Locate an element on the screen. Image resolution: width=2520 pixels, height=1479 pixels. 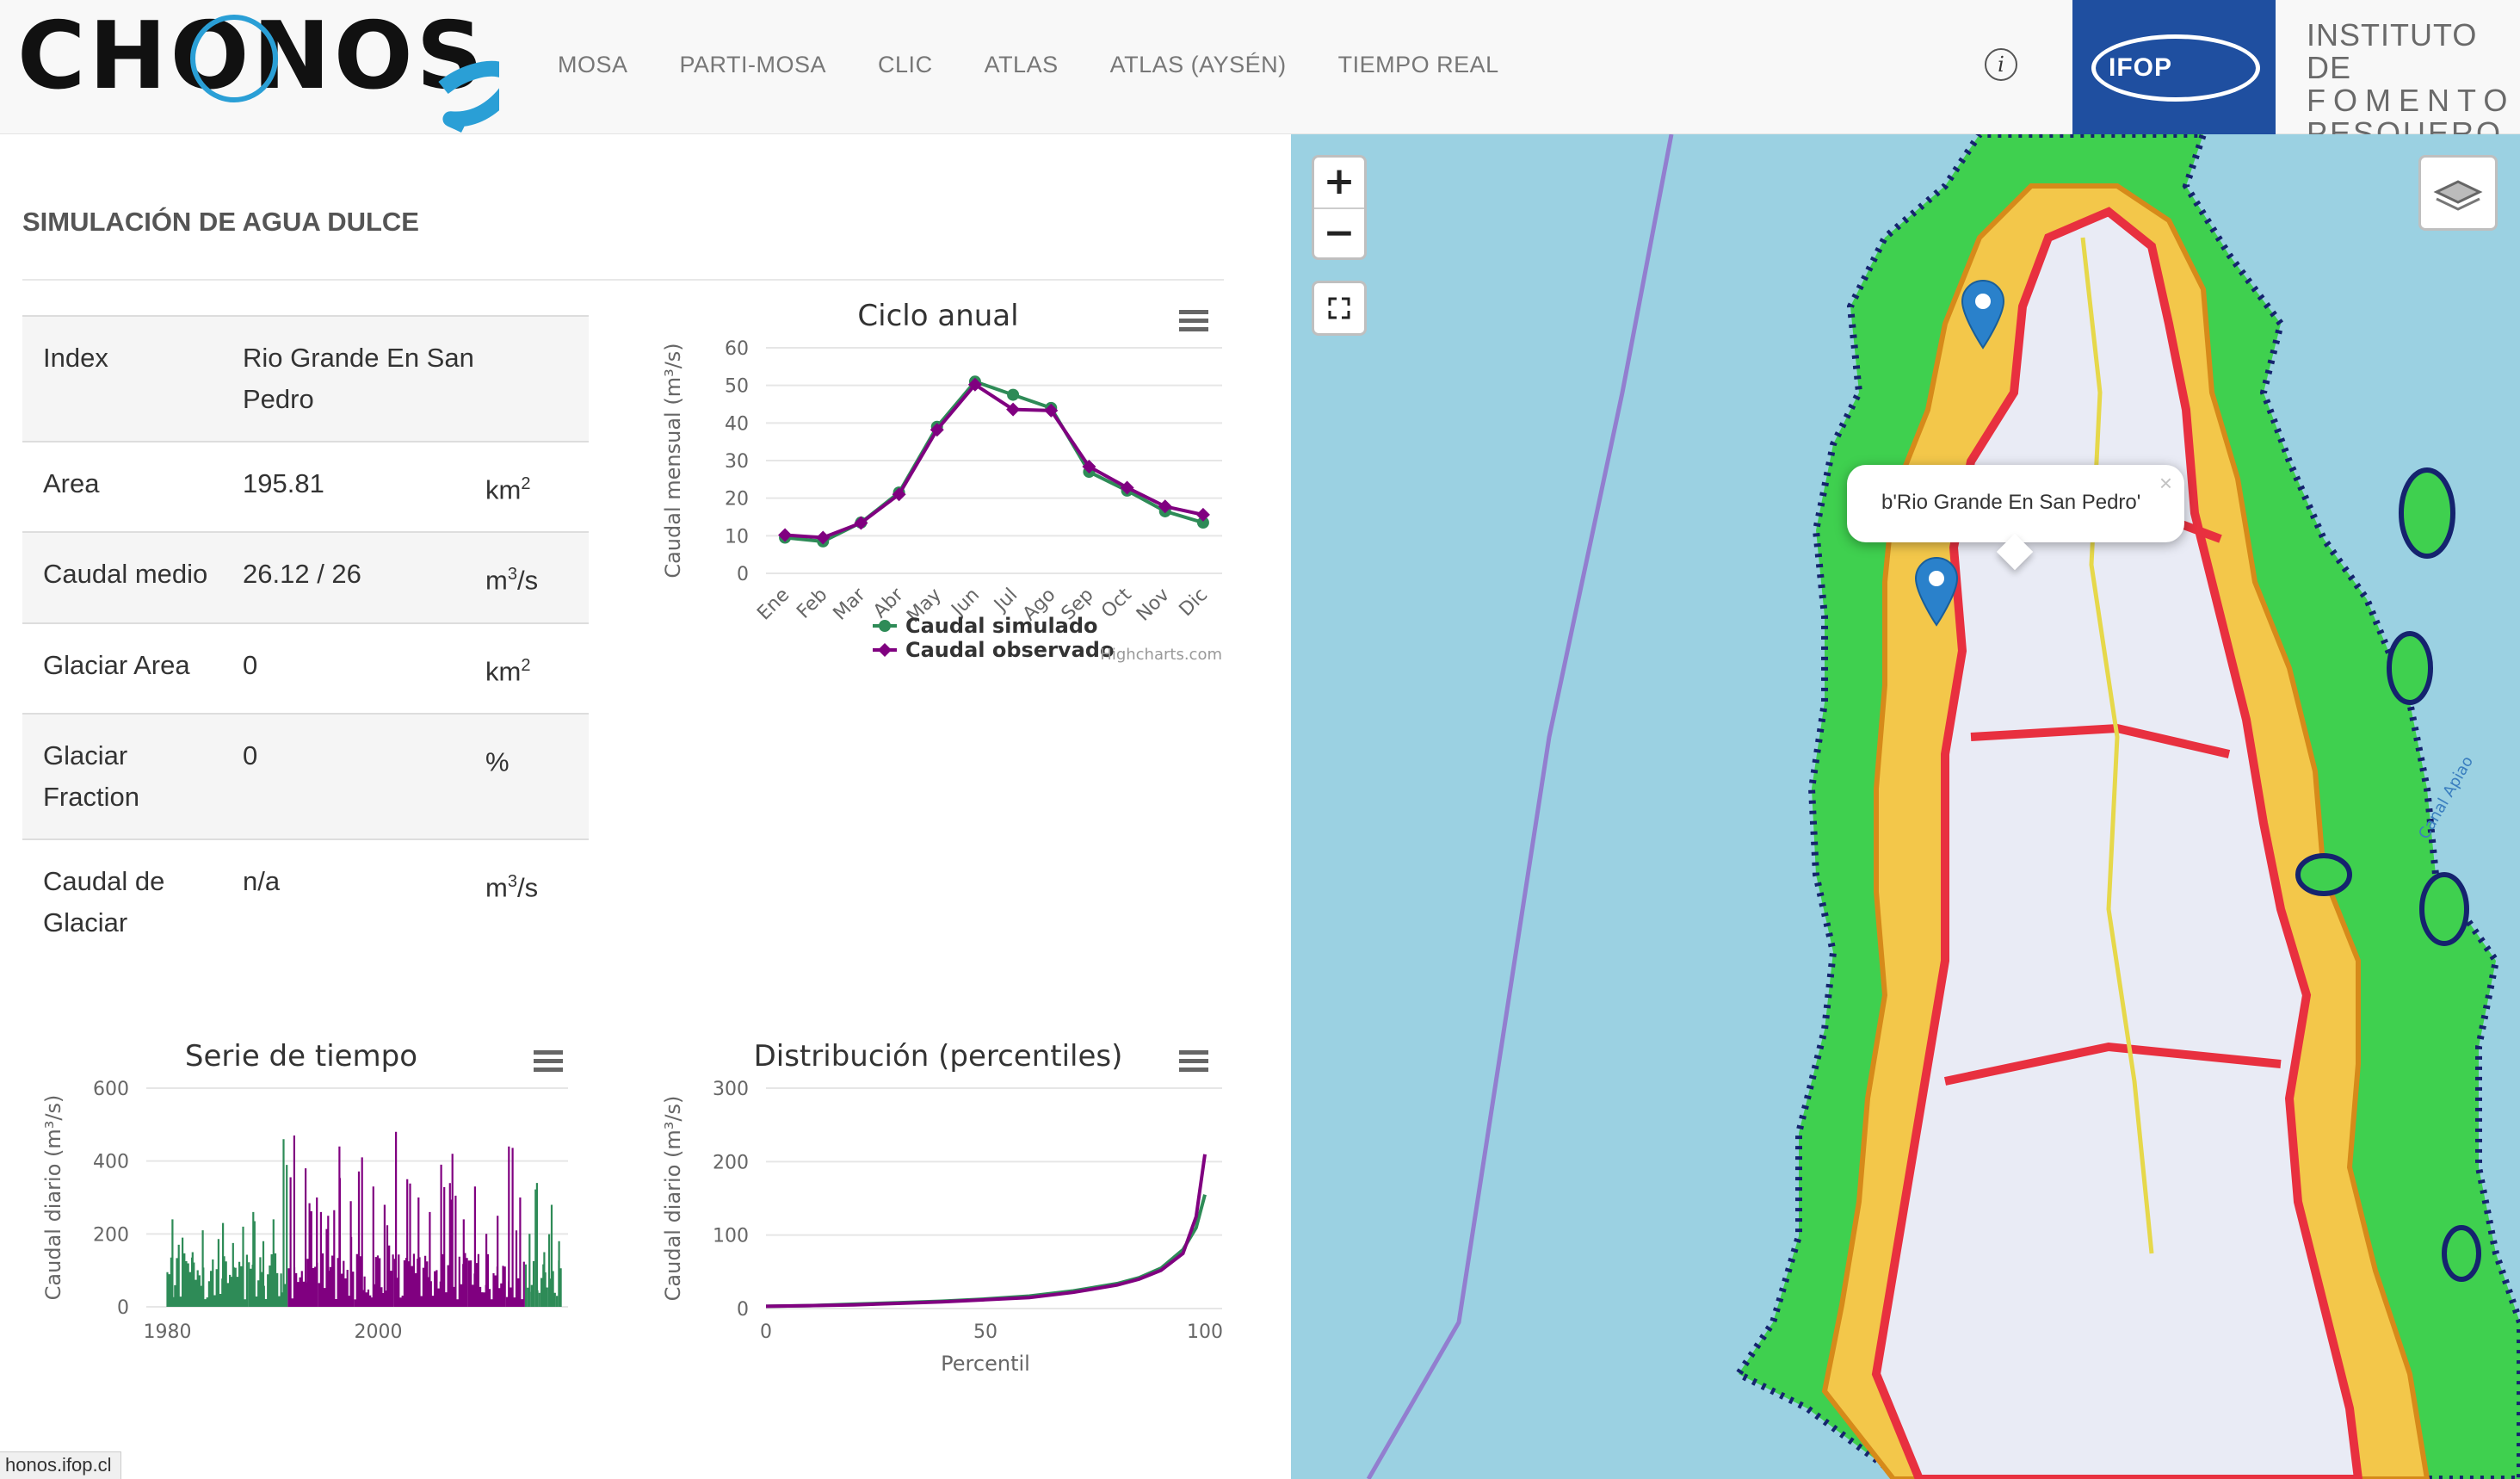
zoom-out-button: − is located at coordinates (1339, 232).